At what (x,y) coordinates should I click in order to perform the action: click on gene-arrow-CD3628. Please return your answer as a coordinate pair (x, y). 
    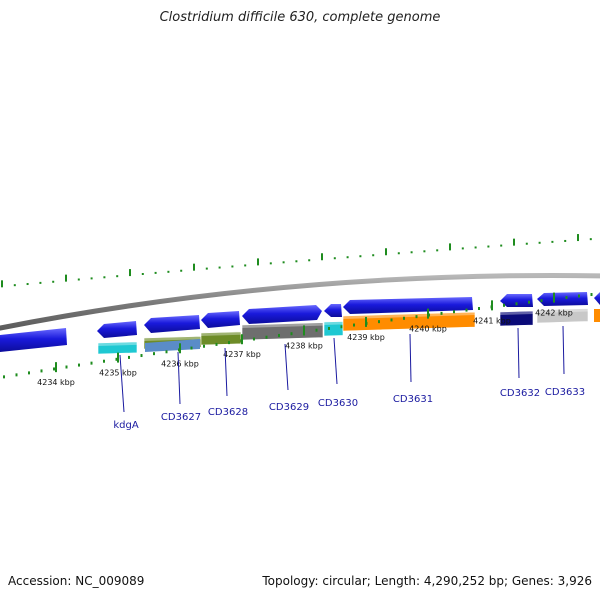
    Looking at the image, I should click on (220, 319).